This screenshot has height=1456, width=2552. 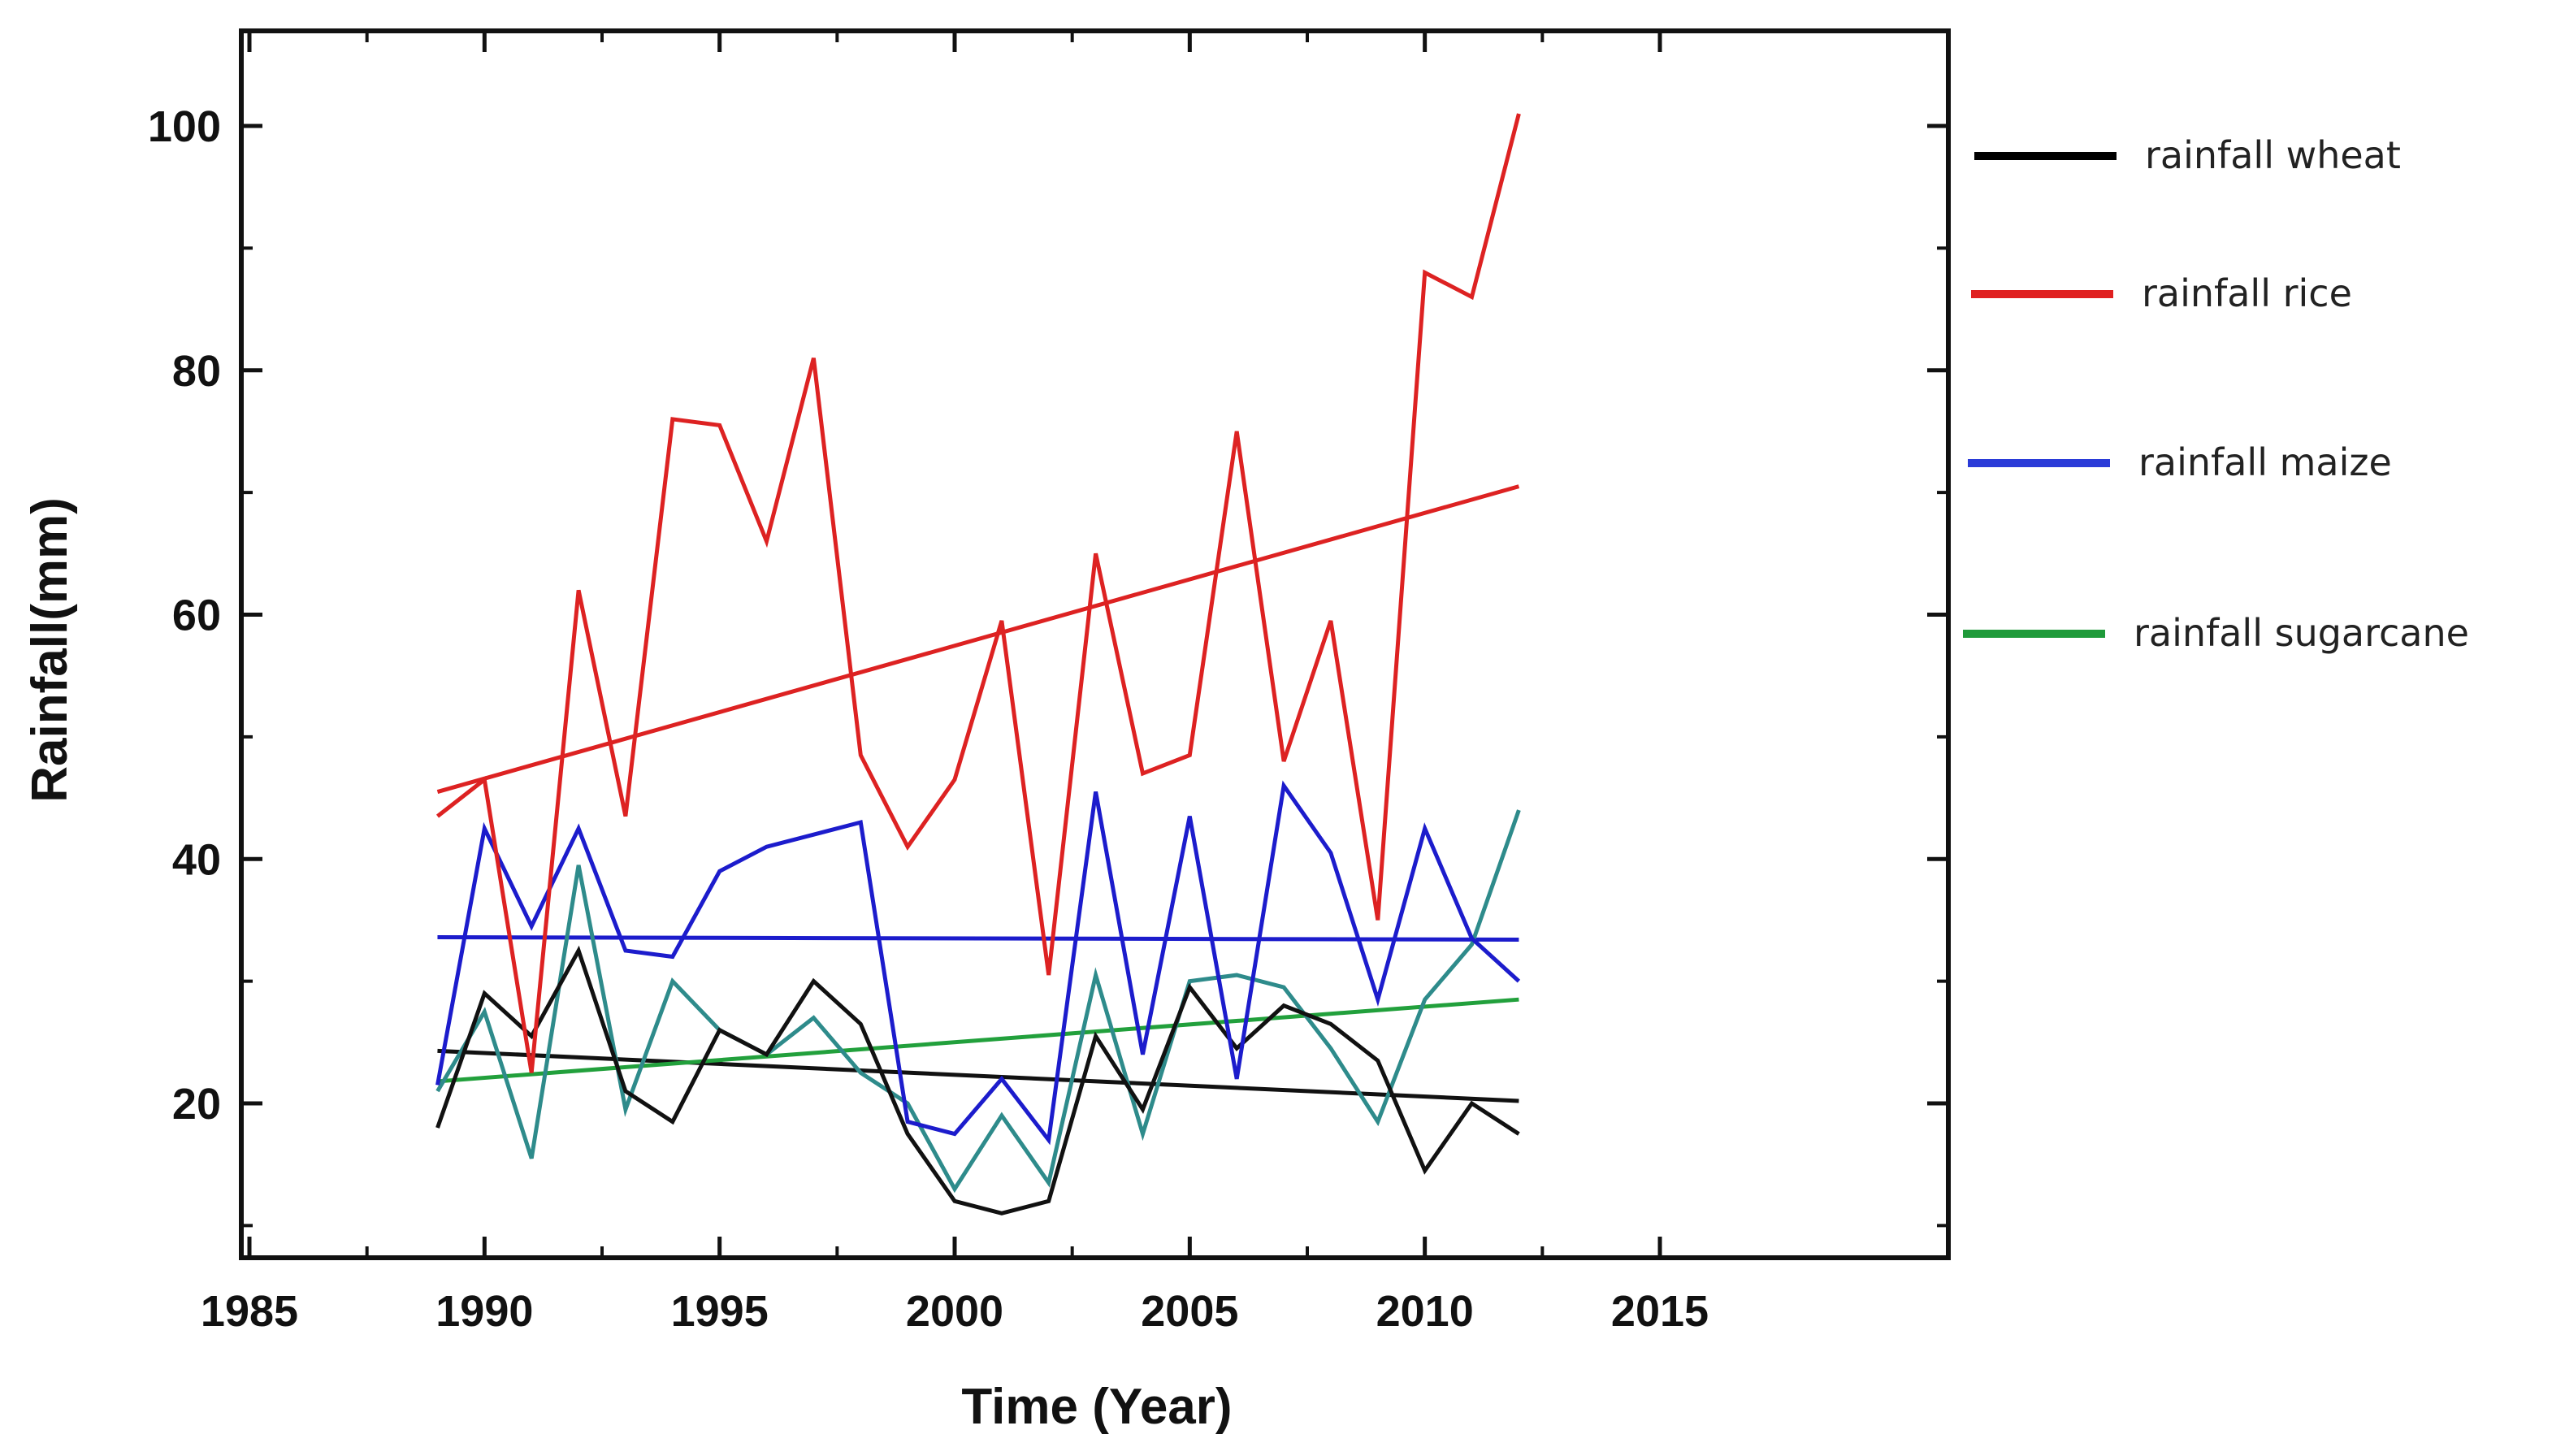 What do you see at coordinates (978, 639) in the screenshot?
I see `trend-line-rainfall-rice` at bounding box center [978, 639].